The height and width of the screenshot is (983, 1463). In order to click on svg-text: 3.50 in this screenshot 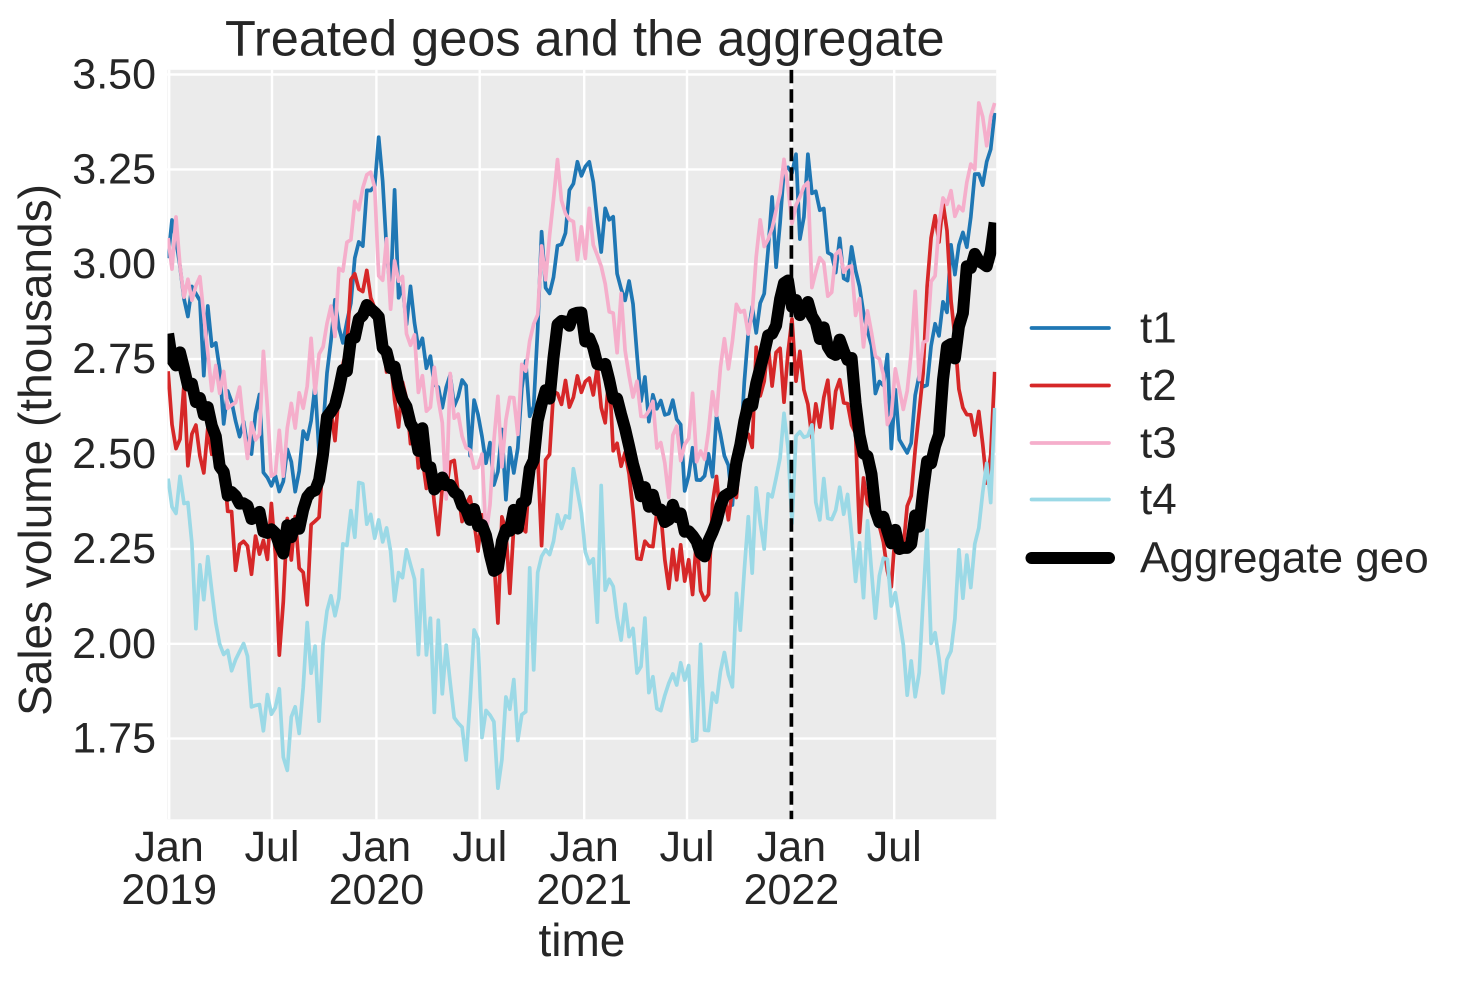, I will do `click(114, 75)`.